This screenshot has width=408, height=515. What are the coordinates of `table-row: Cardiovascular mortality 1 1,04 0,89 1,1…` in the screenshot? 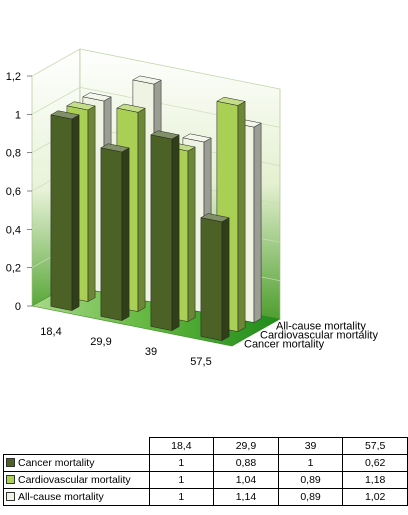 It's located at (205, 480).